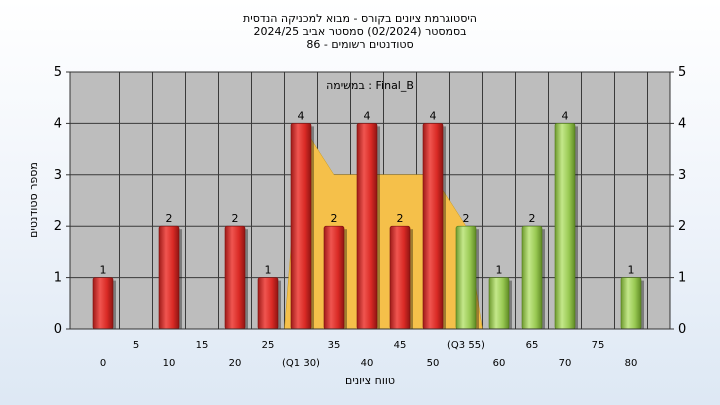 This screenshot has width=720, height=405. I want to click on y-tick-right-5: 5, so click(682, 72).